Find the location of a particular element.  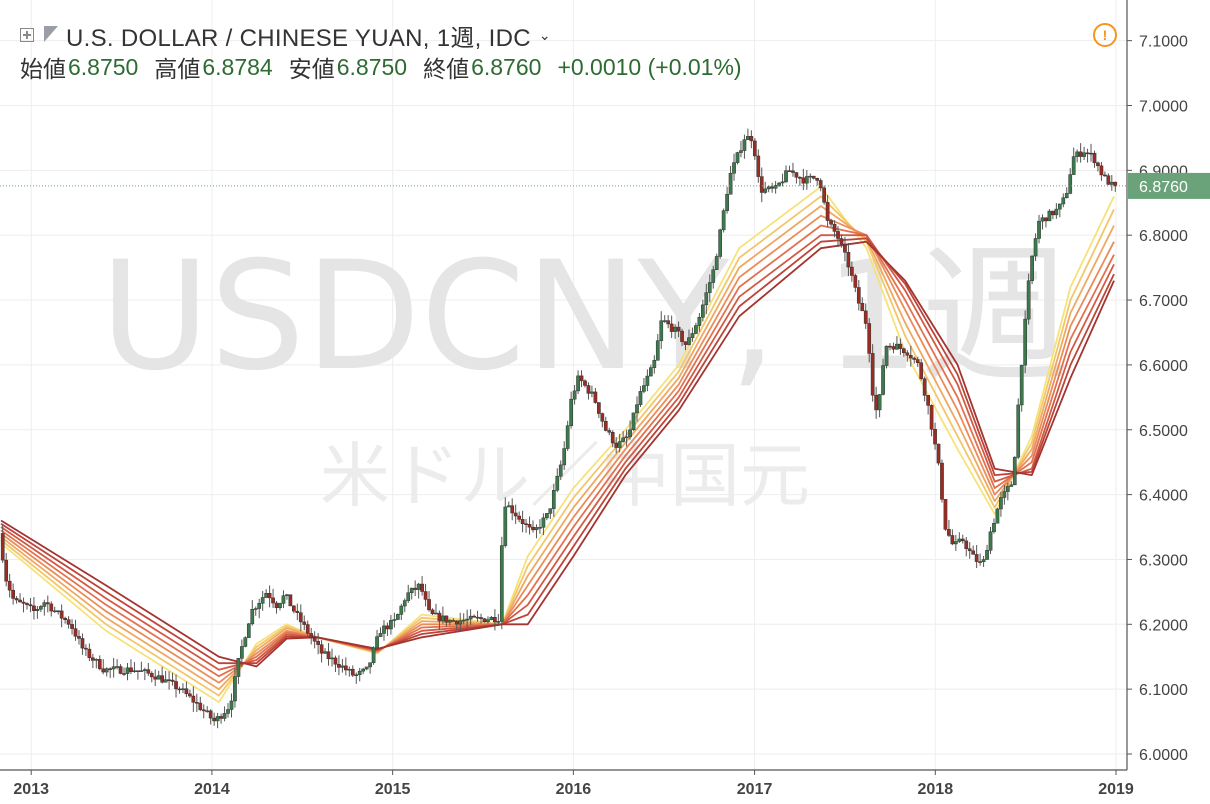

expand-icon is located at coordinates (27, 35).